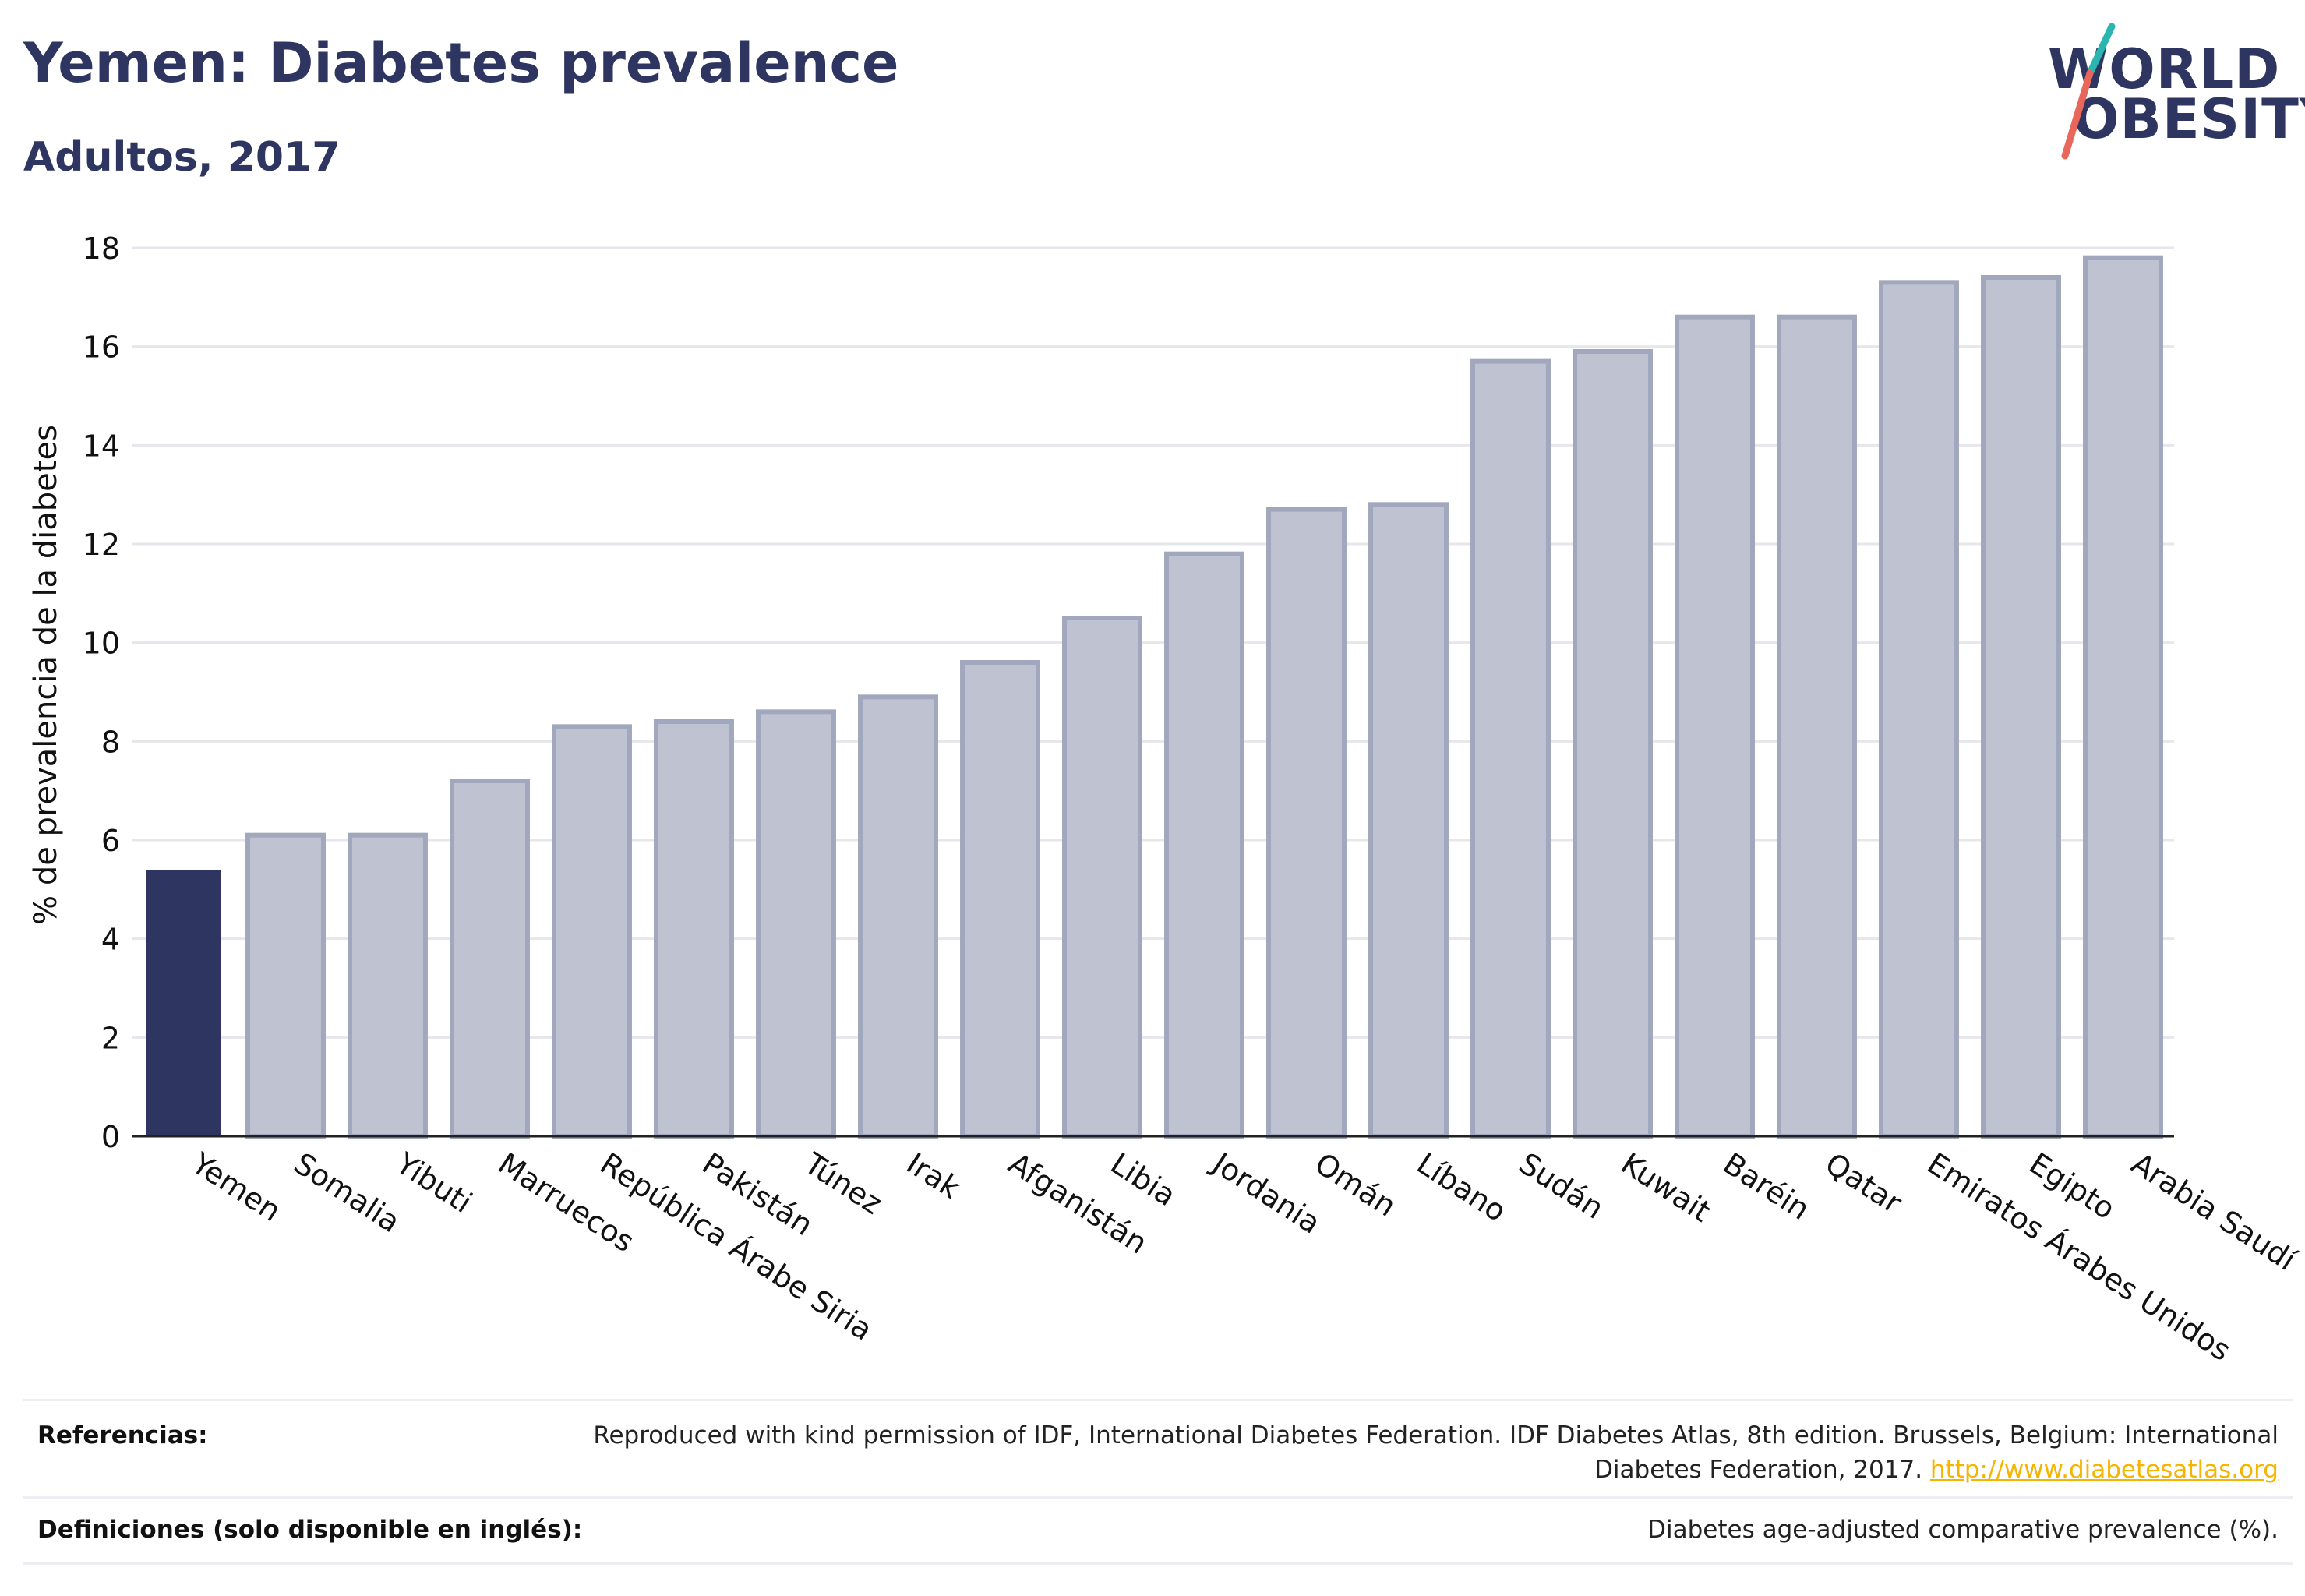  Describe the element at coordinates (1767, 1186) in the screenshot. I see `x-tick-label: Baréin` at that location.